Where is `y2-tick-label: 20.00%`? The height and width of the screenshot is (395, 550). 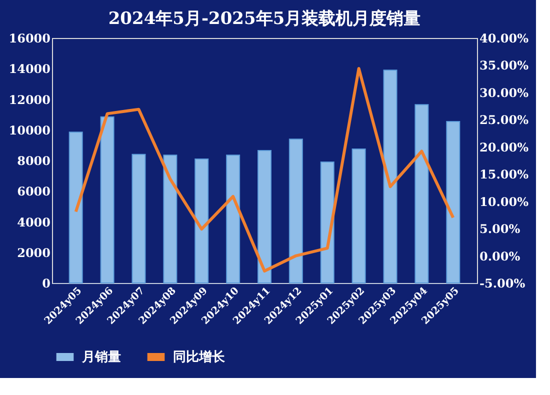
y2-tick-label: 20.00% is located at coordinates (505, 147).